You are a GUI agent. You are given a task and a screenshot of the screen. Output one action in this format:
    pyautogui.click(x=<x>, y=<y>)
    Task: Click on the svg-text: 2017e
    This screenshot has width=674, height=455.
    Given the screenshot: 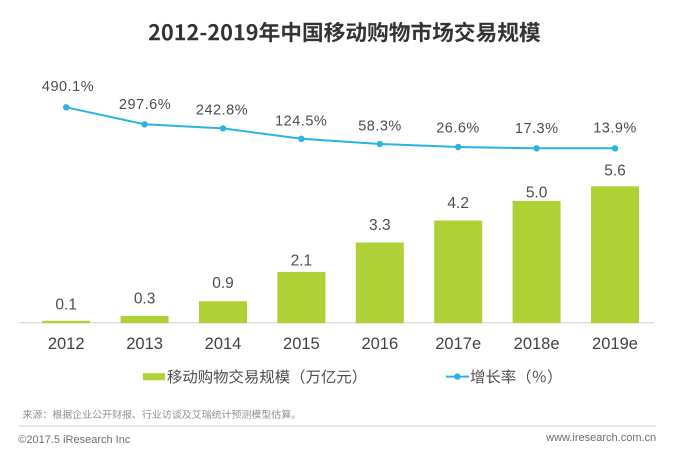 What is the action you would take?
    pyautogui.click(x=458, y=344)
    